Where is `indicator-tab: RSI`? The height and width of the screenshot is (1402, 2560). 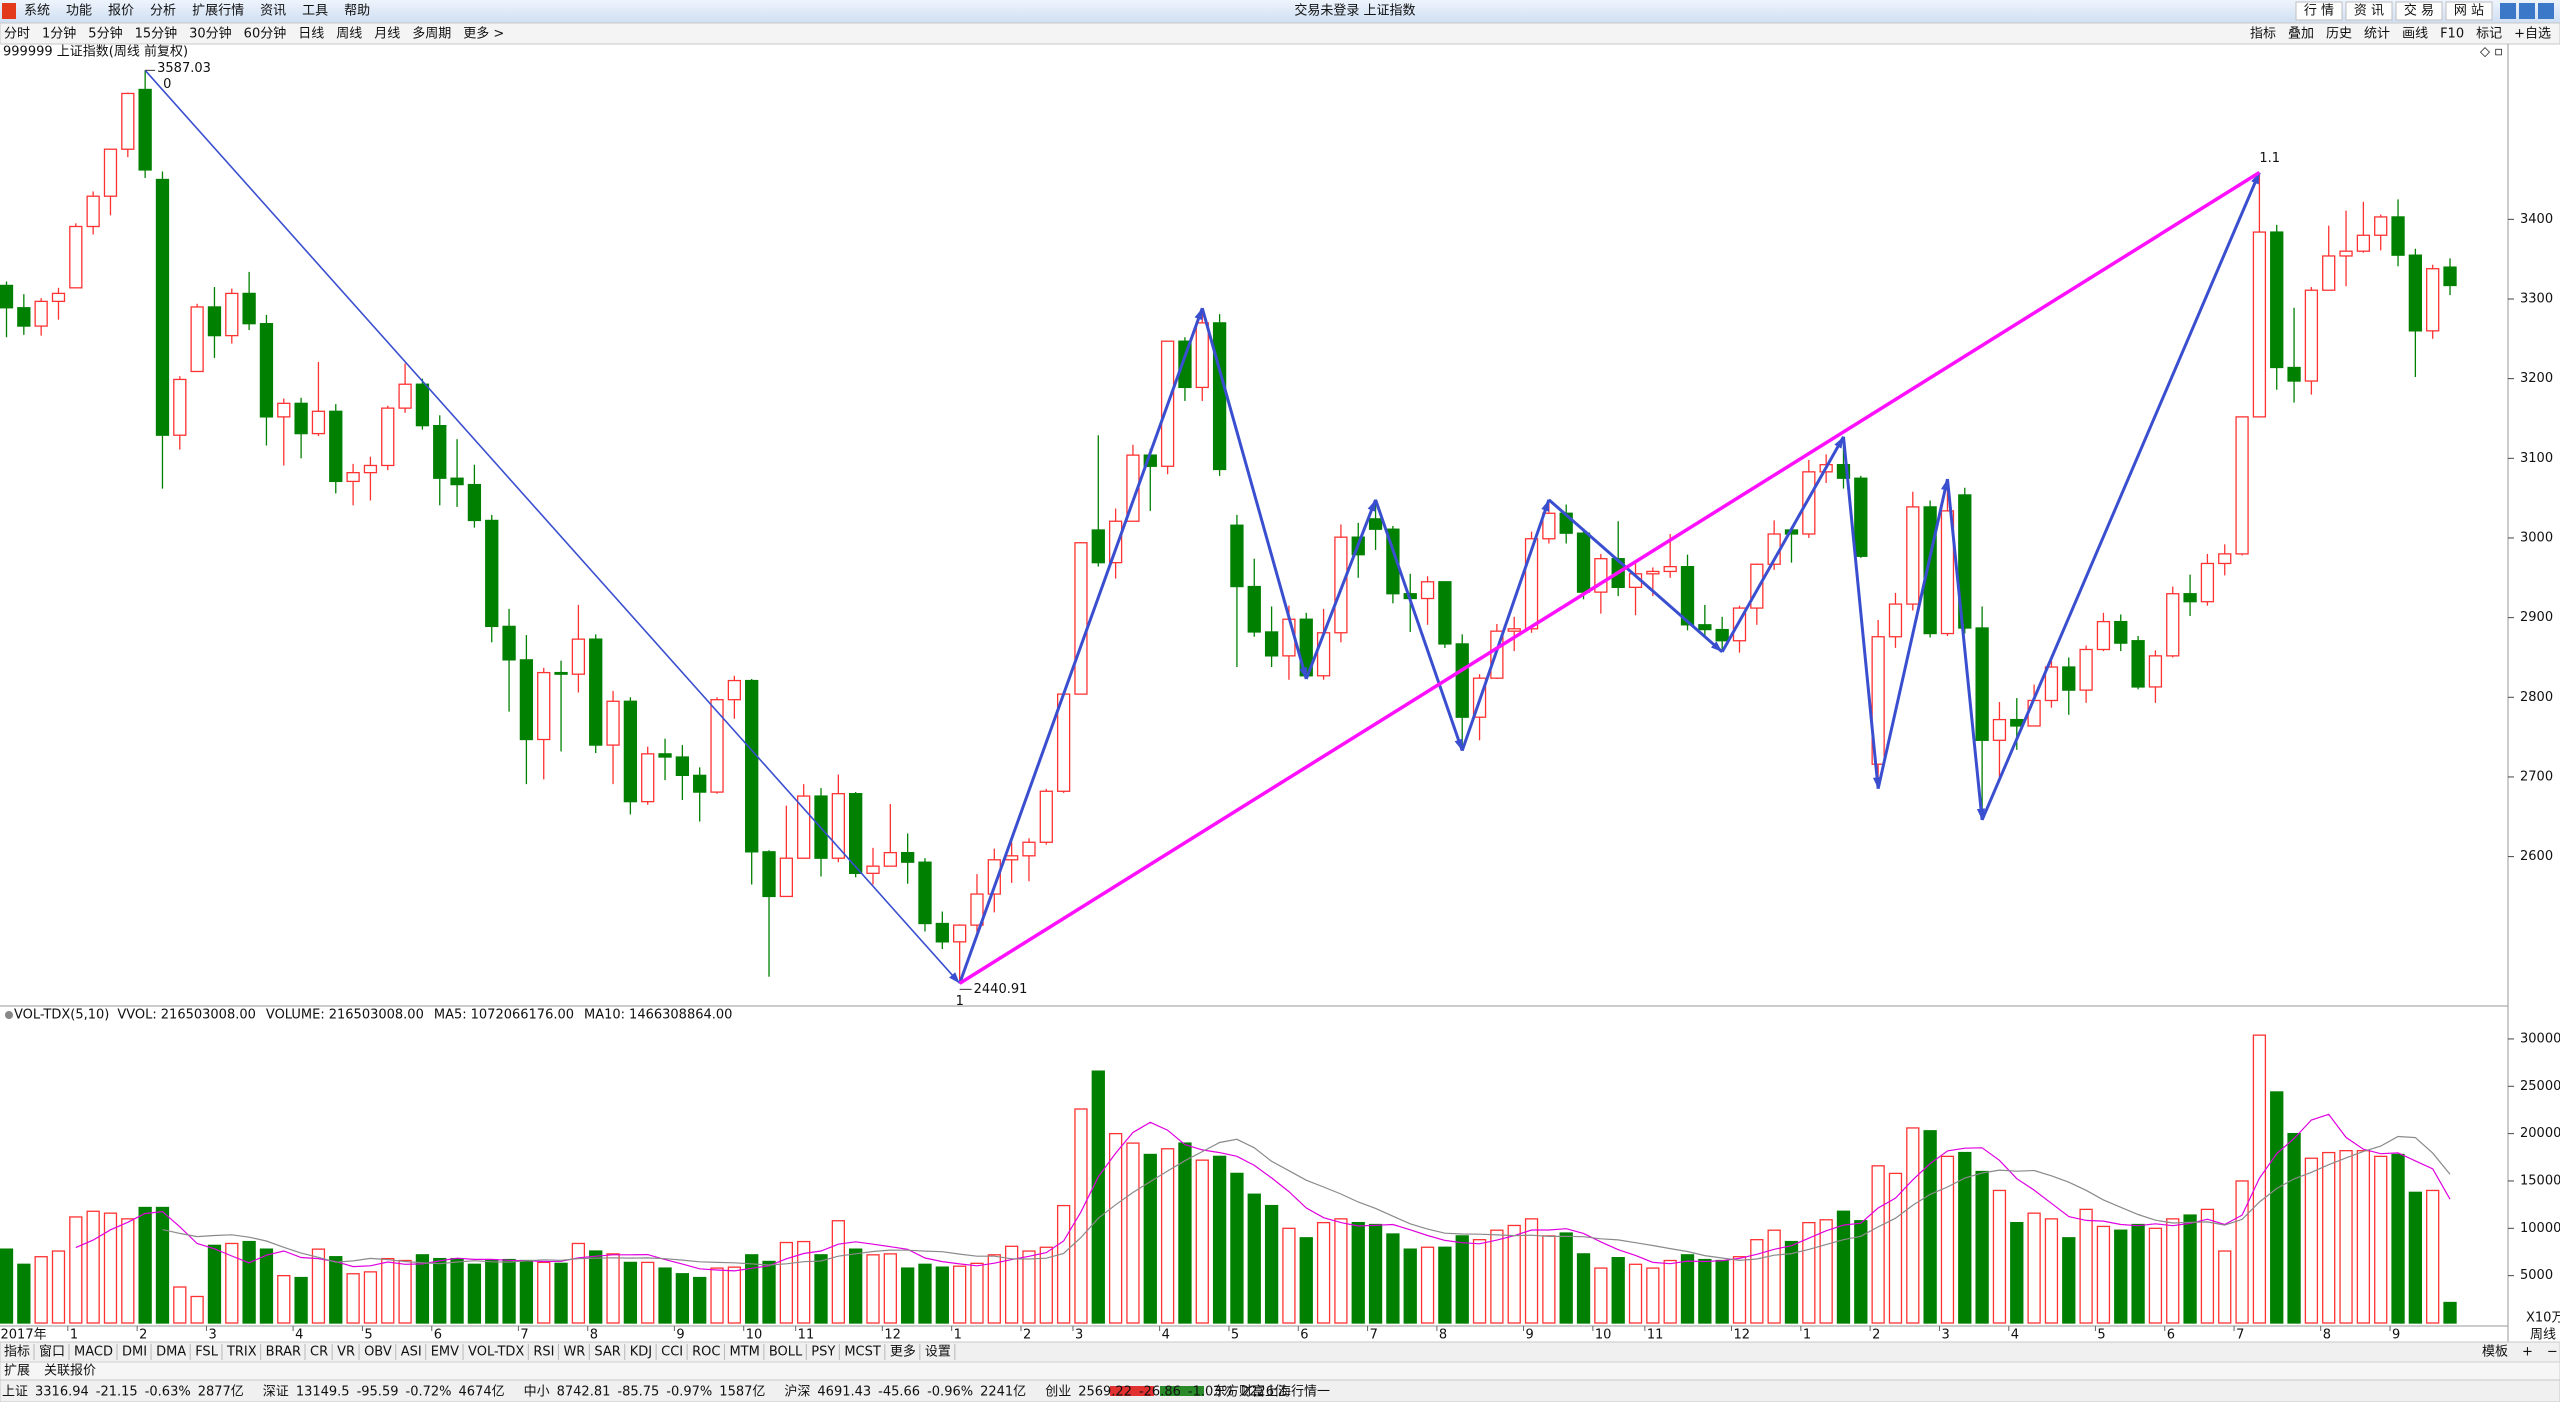
indicator-tab: RSI is located at coordinates (543, 1352).